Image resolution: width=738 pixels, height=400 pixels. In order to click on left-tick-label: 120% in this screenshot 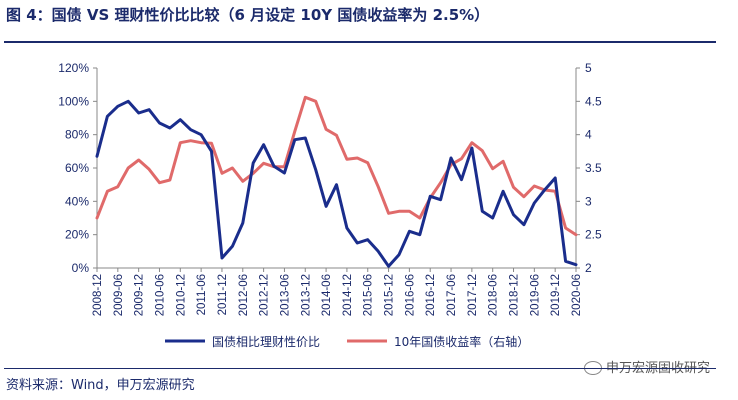, I will do `click(73, 68)`.